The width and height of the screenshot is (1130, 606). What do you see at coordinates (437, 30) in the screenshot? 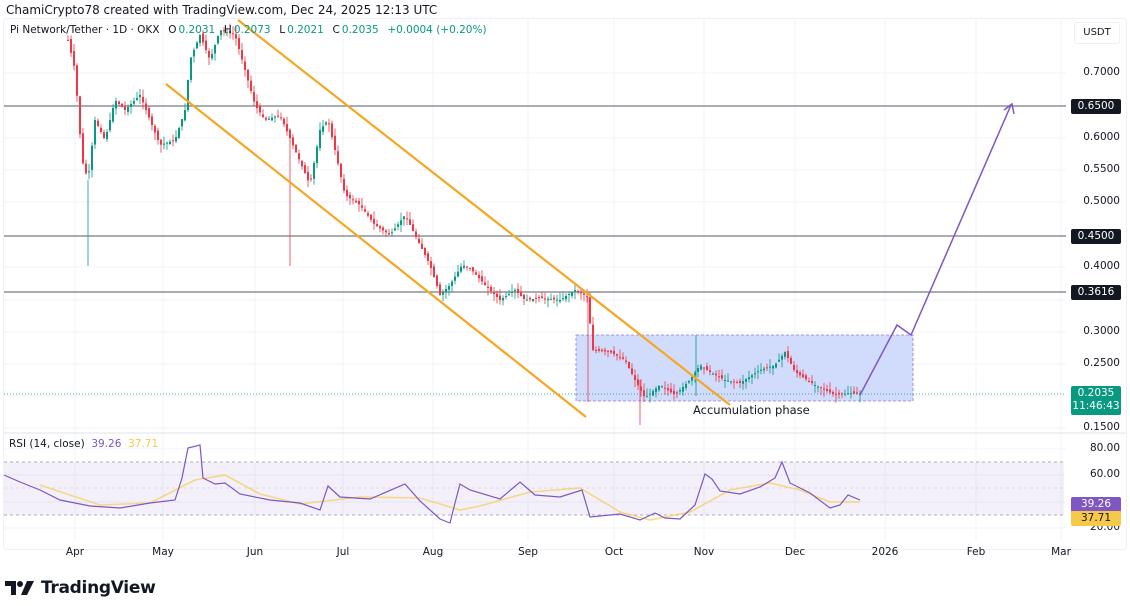
I see `change-value: +0.0004 (+0.20%)` at bounding box center [437, 30].